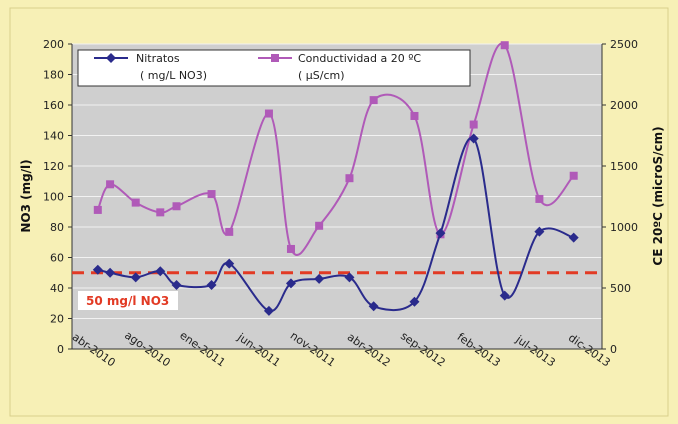 The image size is (678, 424). I want to click on y-left-tick-label: 180, so click(53, 75).